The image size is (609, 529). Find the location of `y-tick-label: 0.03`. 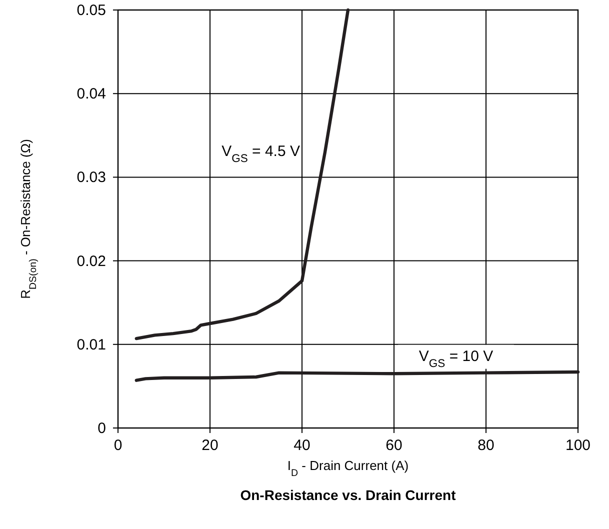

y-tick-label: 0.03 is located at coordinates (91, 177).